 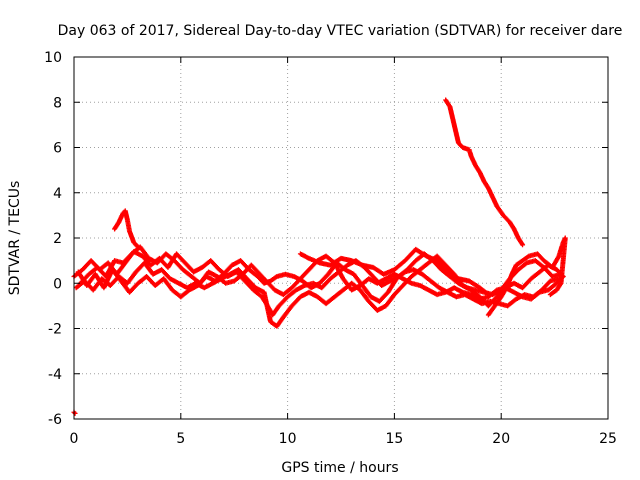 I want to click on y-axis-title: SDTVAR / TECUs, so click(x=15, y=238).